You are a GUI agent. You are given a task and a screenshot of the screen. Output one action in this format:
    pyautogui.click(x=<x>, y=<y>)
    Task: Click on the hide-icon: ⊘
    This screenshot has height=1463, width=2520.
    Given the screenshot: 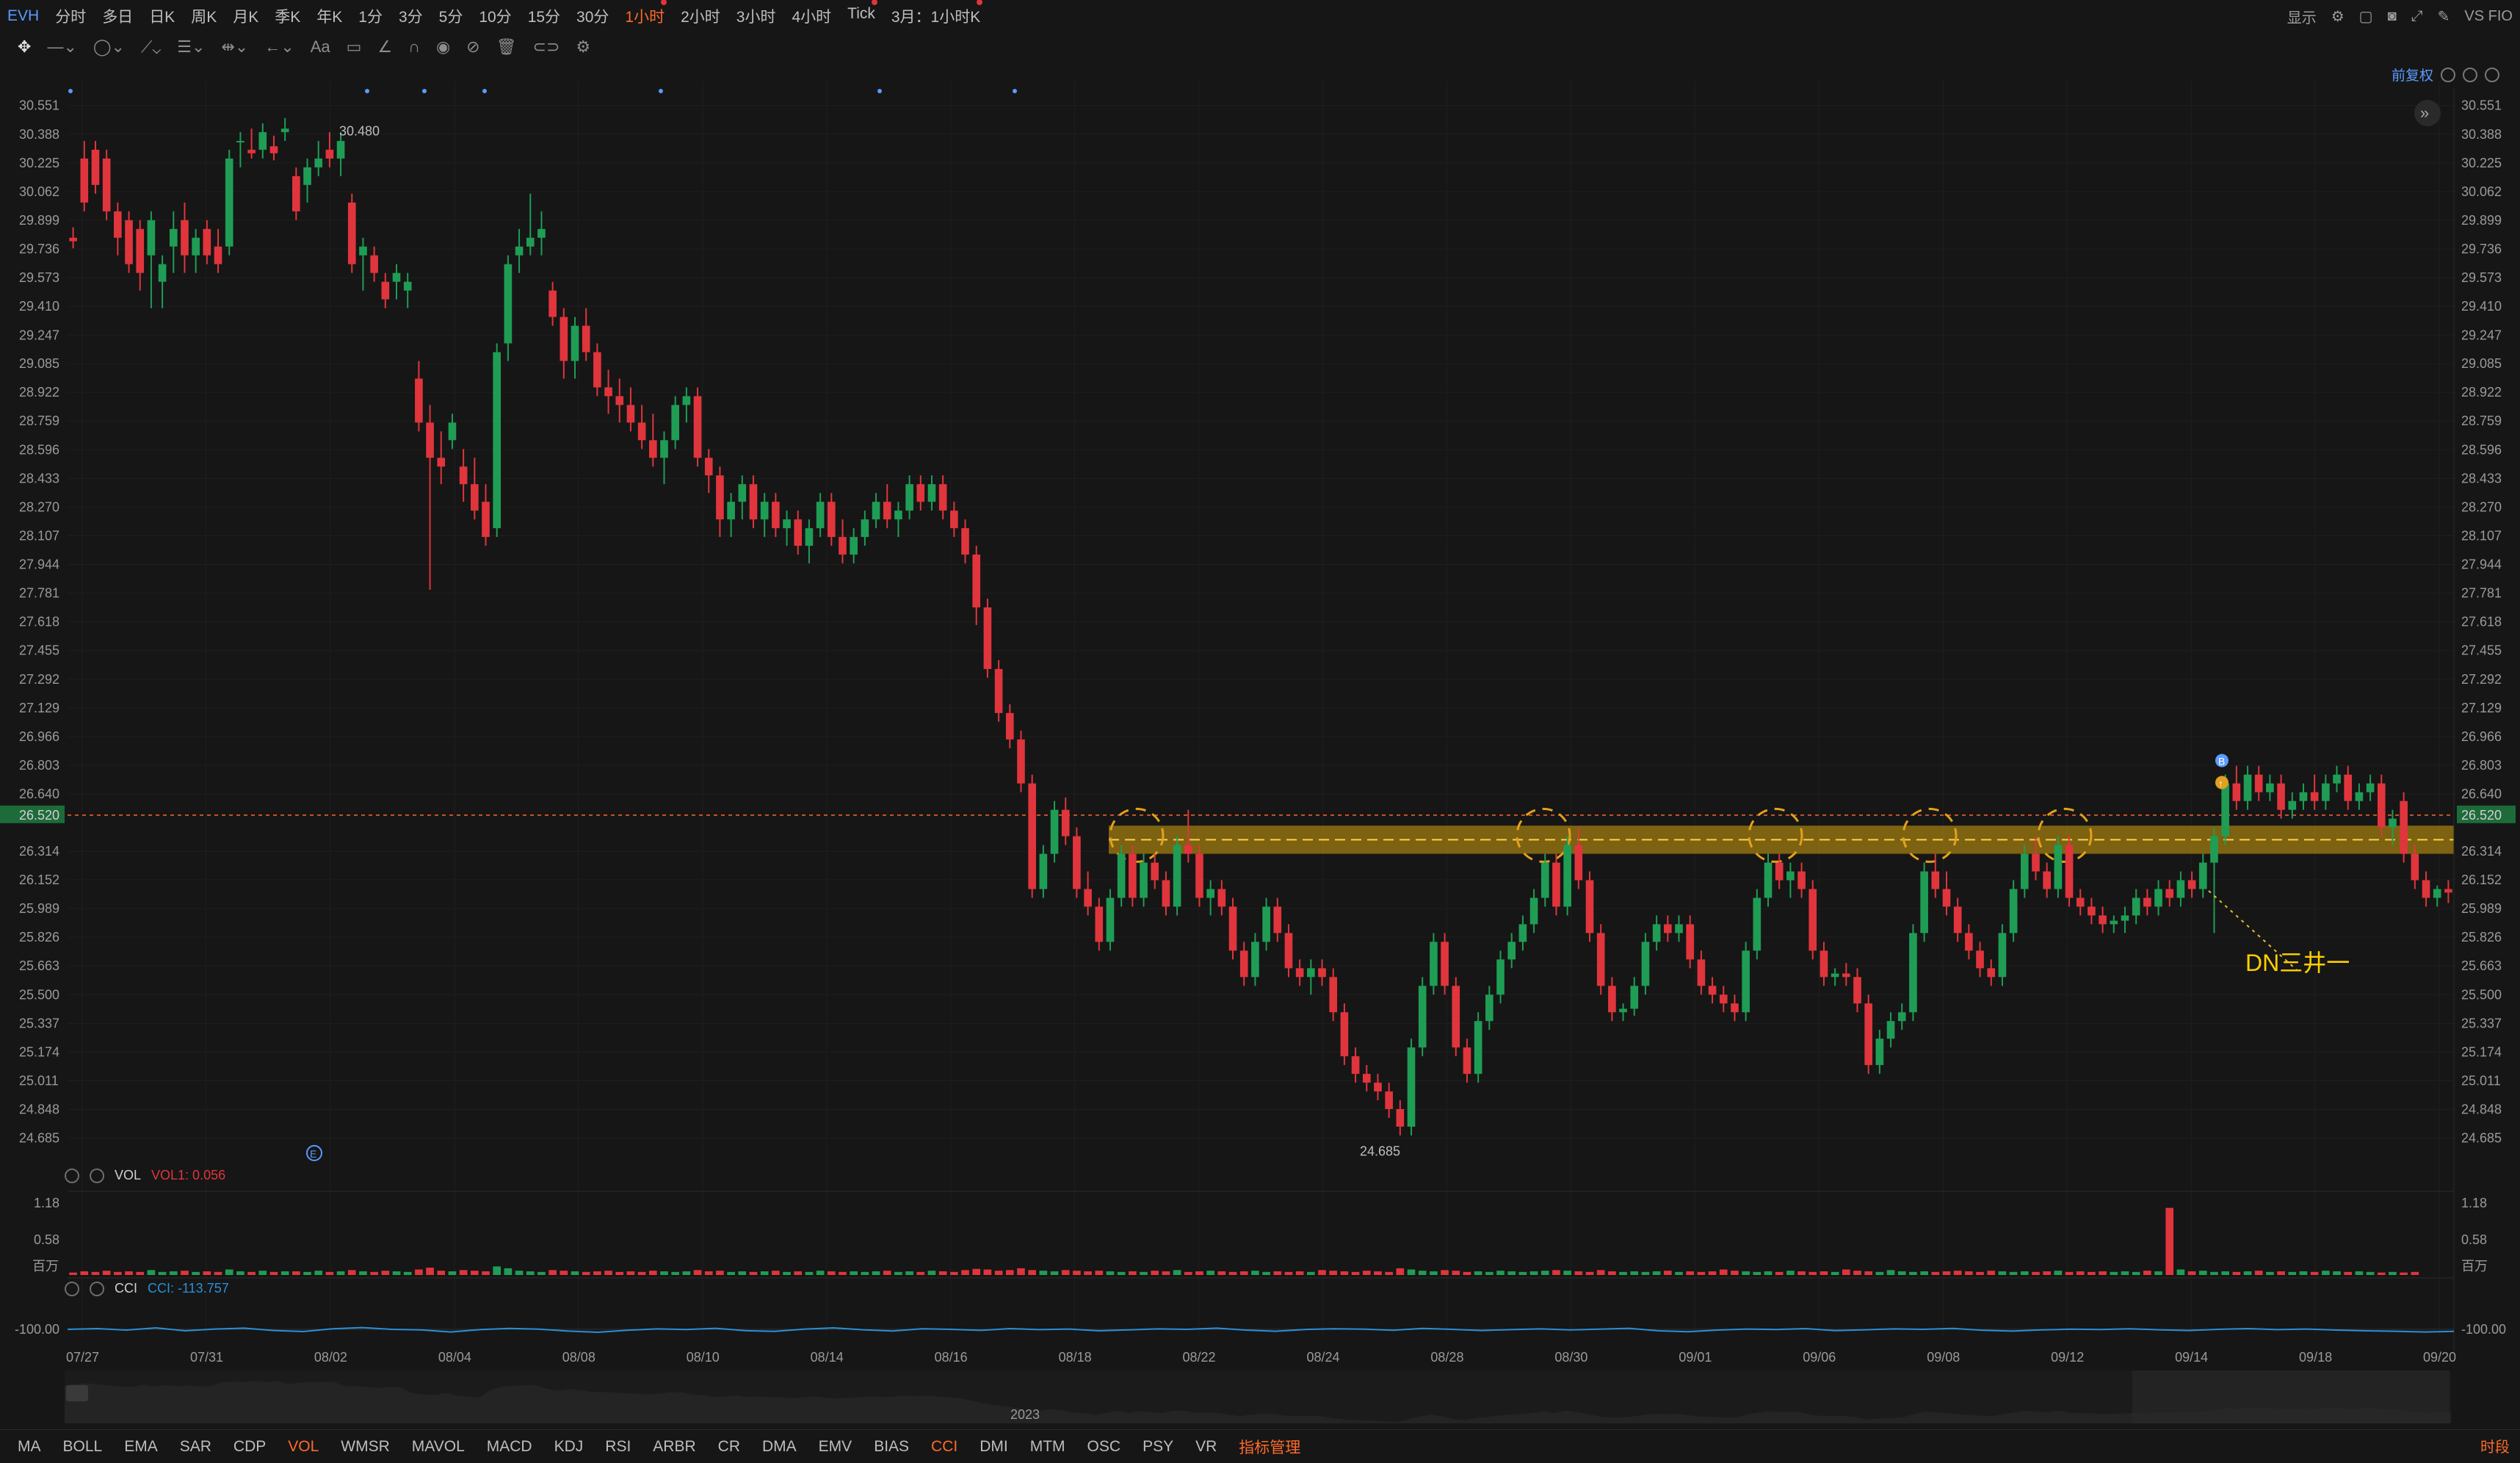 What is the action you would take?
    pyautogui.click(x=473, y=46)
    